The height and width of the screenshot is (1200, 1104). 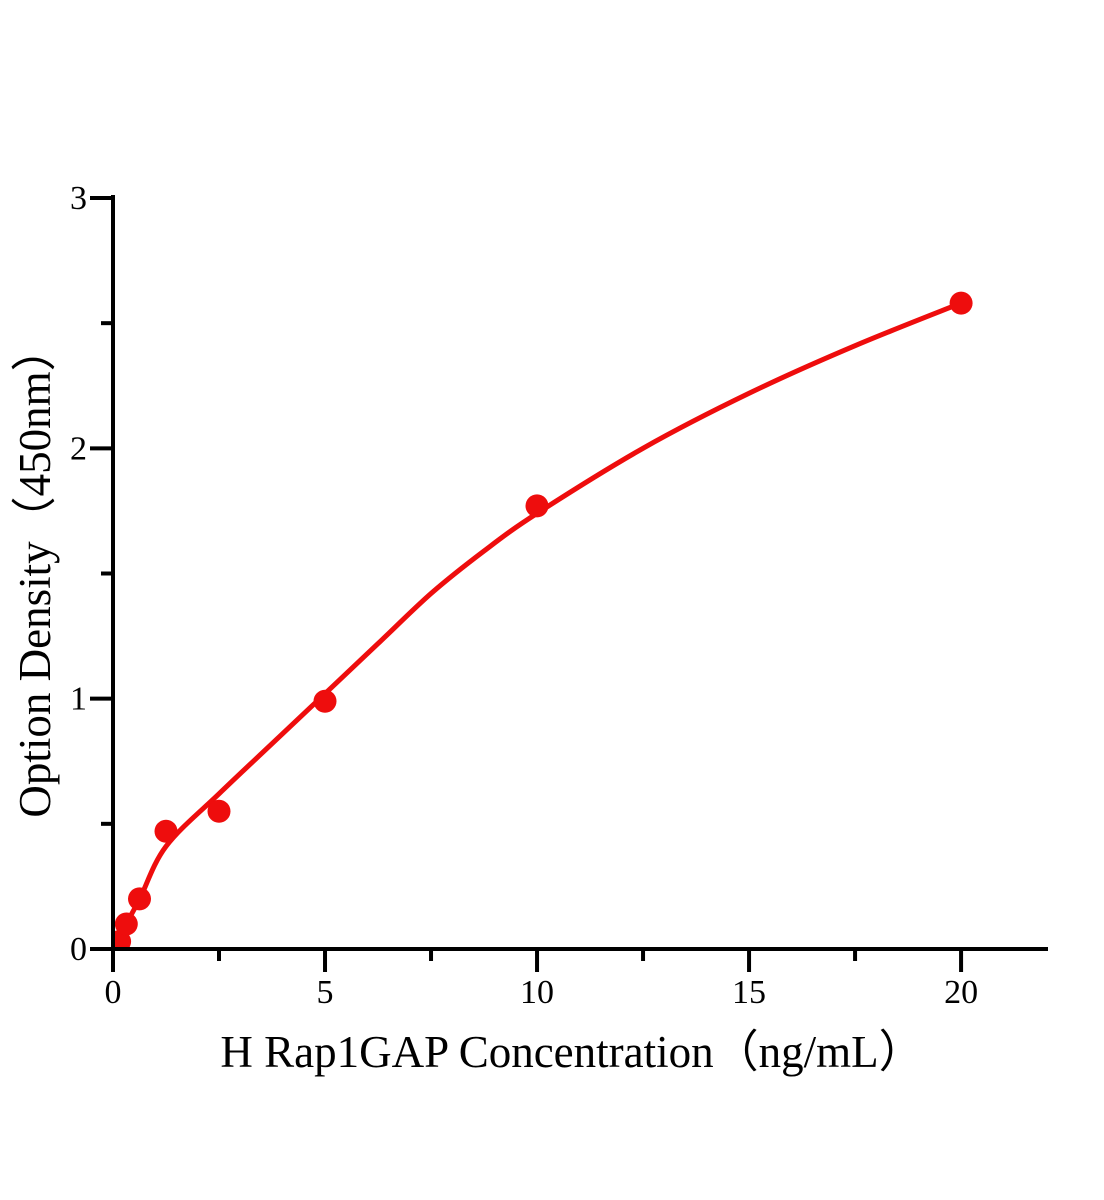 I want to click on x-tick-label: 0, so click(x=113, y=992).